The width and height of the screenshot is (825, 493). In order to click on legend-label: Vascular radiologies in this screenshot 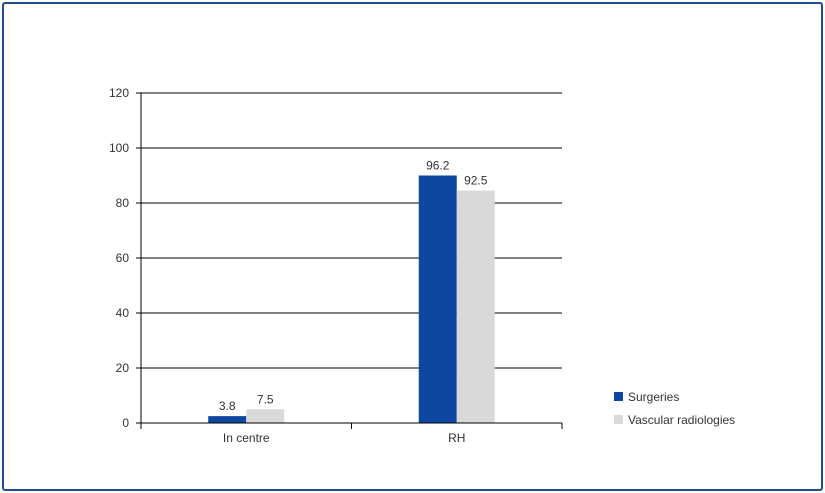, I will do `click(681, 420)`.